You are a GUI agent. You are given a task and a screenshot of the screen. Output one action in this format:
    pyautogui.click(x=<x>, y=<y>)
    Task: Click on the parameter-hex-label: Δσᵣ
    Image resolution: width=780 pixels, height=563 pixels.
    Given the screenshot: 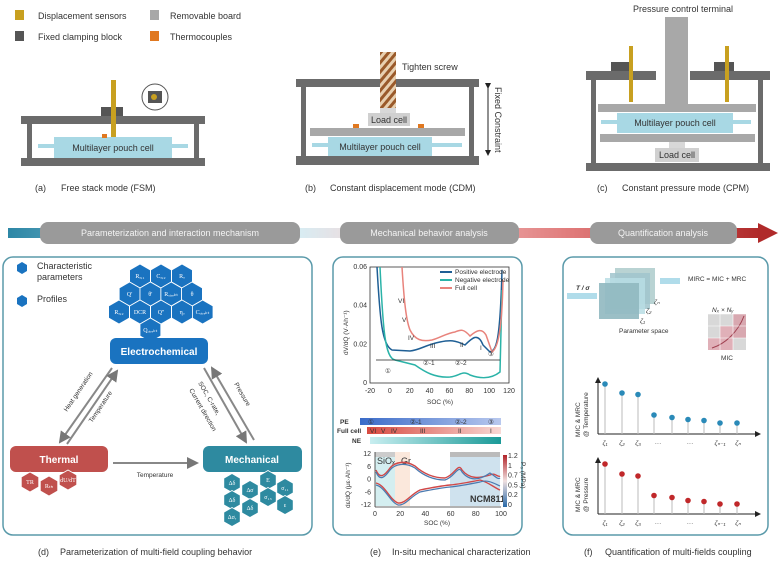 What is the action you would take?
    pyautogui.click(x=232, y=518)
    